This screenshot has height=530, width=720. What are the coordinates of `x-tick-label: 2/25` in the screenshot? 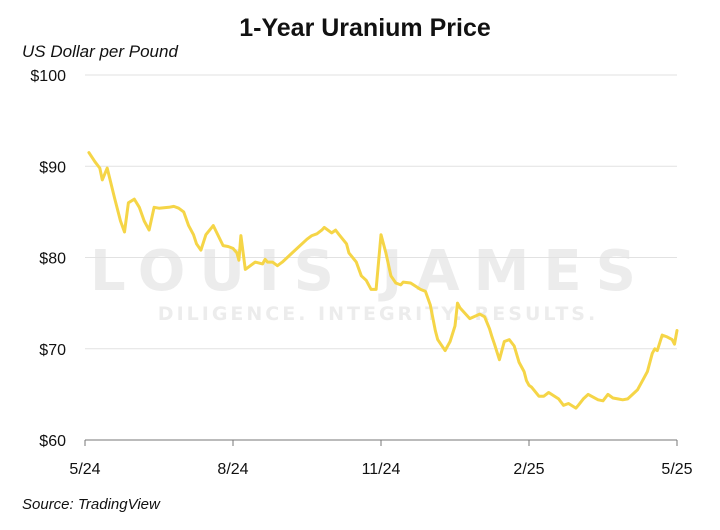 It's located at (528, 469).